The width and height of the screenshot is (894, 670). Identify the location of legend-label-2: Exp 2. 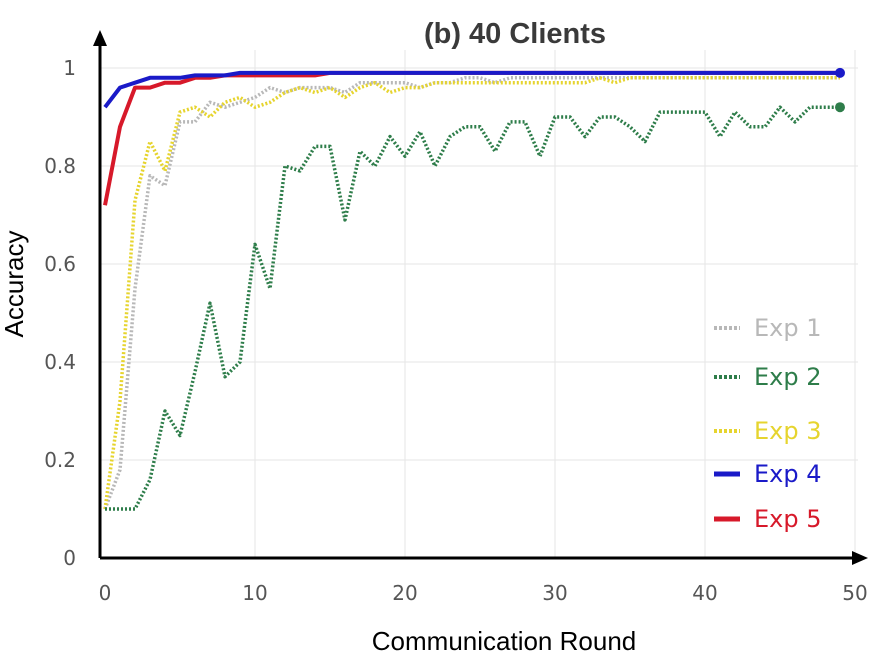
(788, 377).